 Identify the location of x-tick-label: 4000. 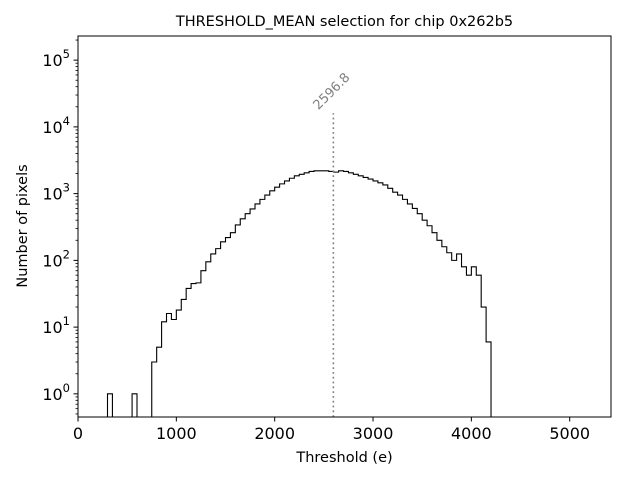
(471, 433).